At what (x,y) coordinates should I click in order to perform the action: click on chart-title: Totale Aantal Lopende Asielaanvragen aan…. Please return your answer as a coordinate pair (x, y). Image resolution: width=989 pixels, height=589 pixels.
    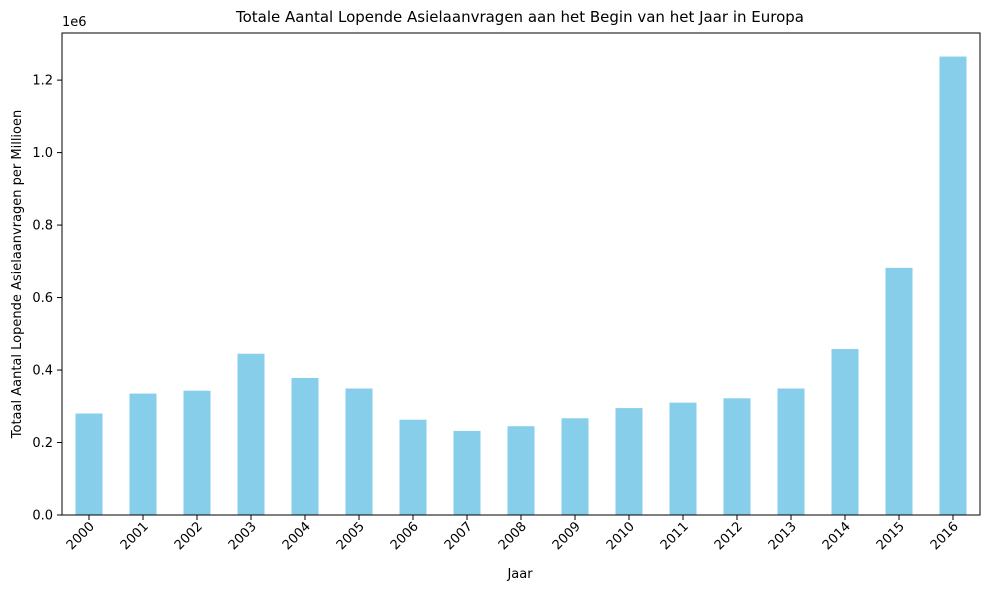
    Looking at the image, I should click on (519, 17).